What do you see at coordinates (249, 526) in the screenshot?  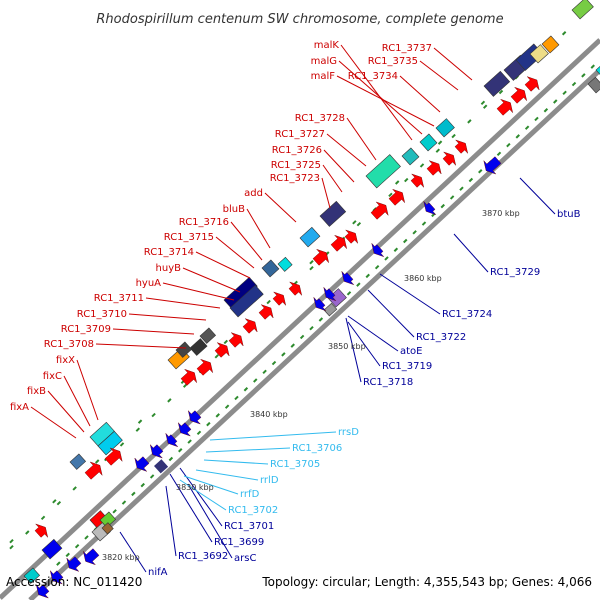 I see `gene-label: RC1_3701` at bounding box center [249, 526].